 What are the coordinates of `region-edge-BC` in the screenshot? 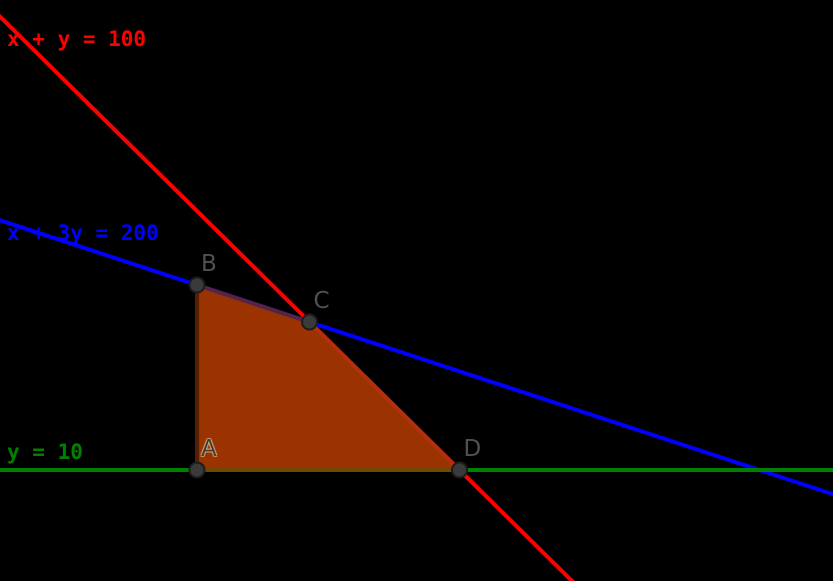 It's located at (253, 303).